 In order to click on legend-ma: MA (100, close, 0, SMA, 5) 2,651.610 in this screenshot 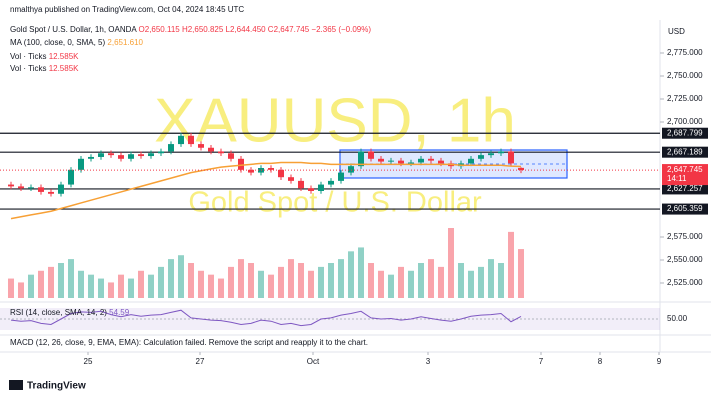, I will do `click(77, 42)`.